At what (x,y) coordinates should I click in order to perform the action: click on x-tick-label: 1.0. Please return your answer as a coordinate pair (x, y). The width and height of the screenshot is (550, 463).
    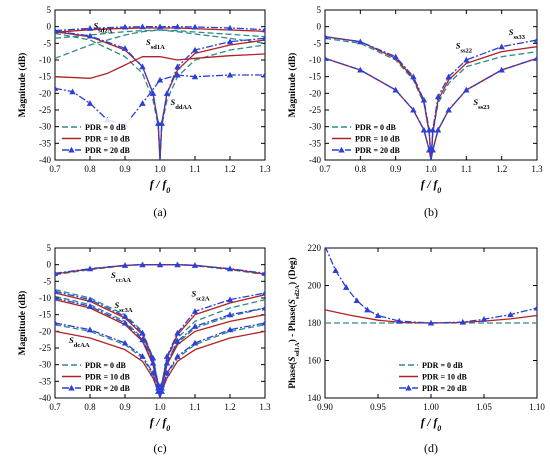
    Looking at the image, I should click on (431, 169).